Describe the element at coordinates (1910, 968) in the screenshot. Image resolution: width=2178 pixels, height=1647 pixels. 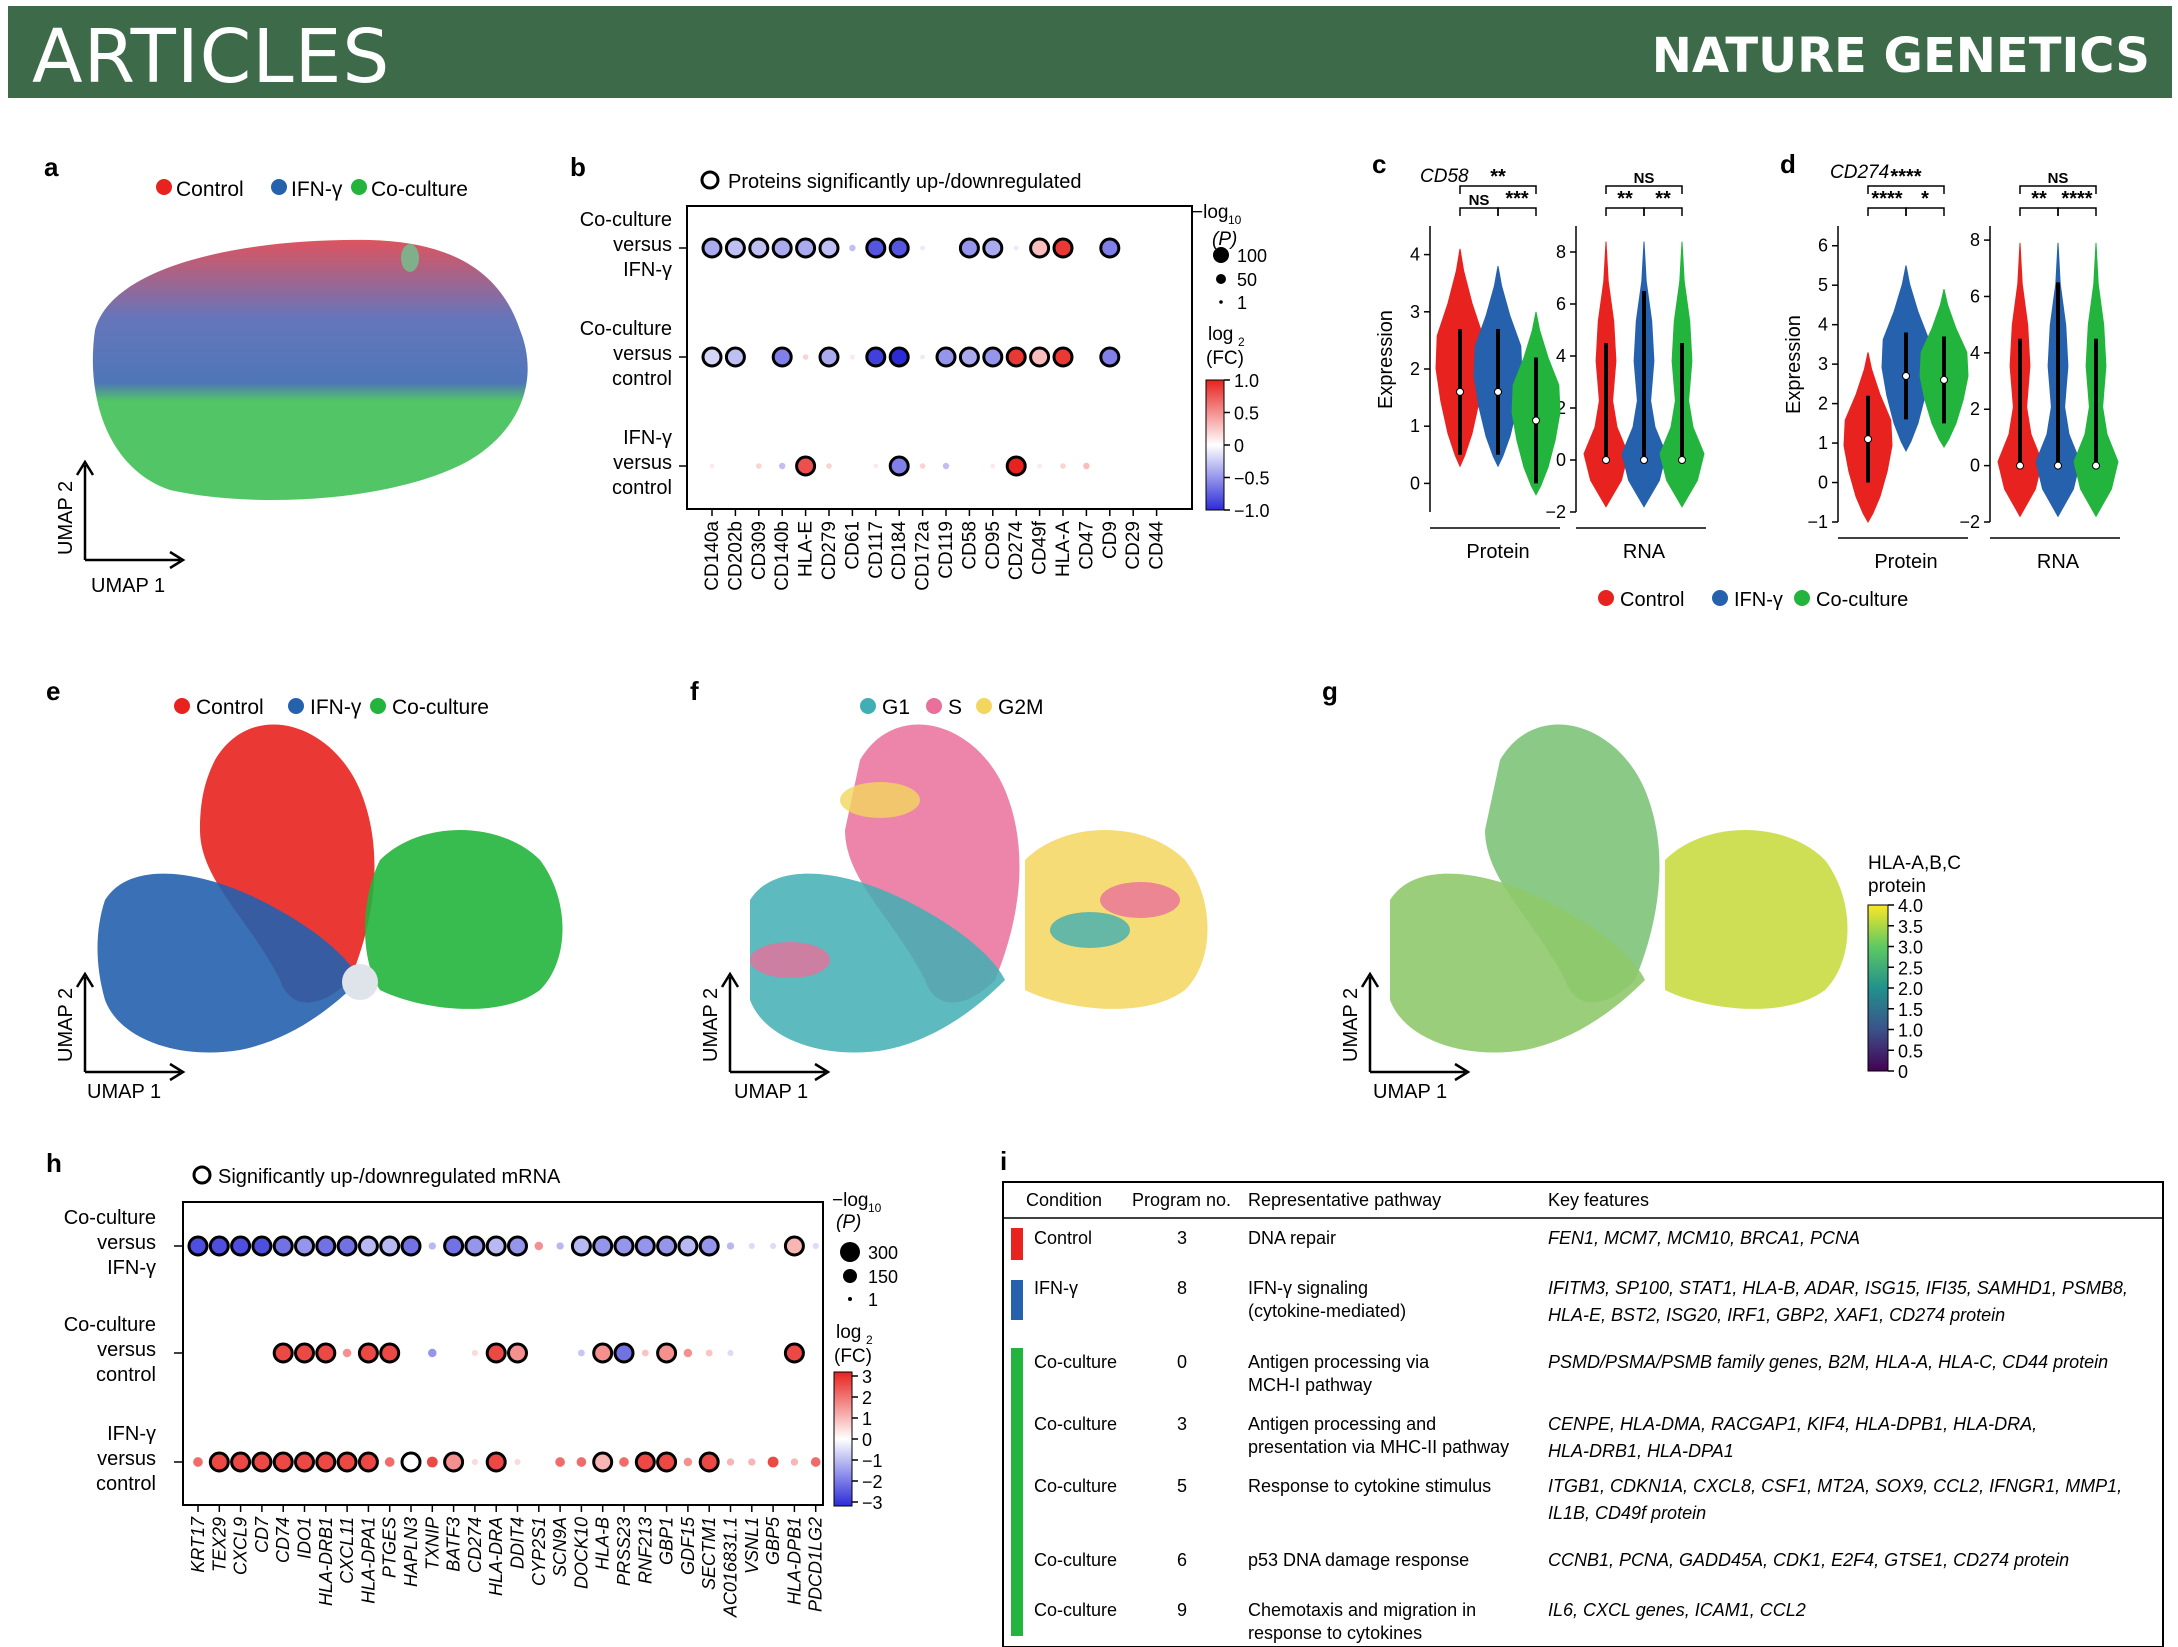
I see `color-tick: 2.5` at that location.